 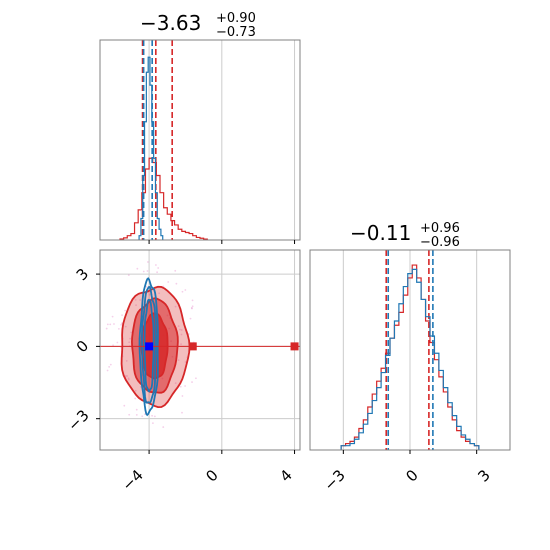 What do you see at coordinates (236, 18) in the screenshot?
I see `p0-title-plus: +0.90` at bounding box center [236, 18].